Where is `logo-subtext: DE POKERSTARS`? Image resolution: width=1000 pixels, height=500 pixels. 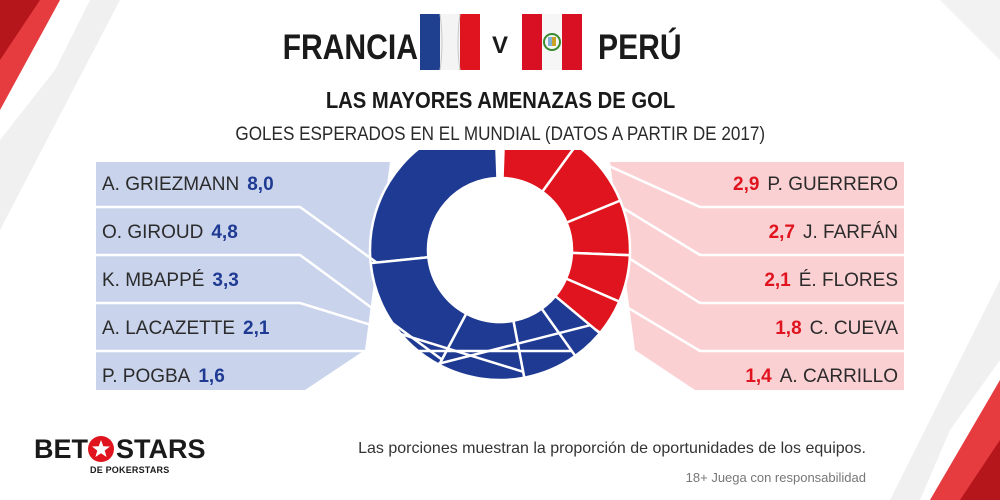 logo-subtext: DE POKERSTARS is located at coordinates (130, 470).